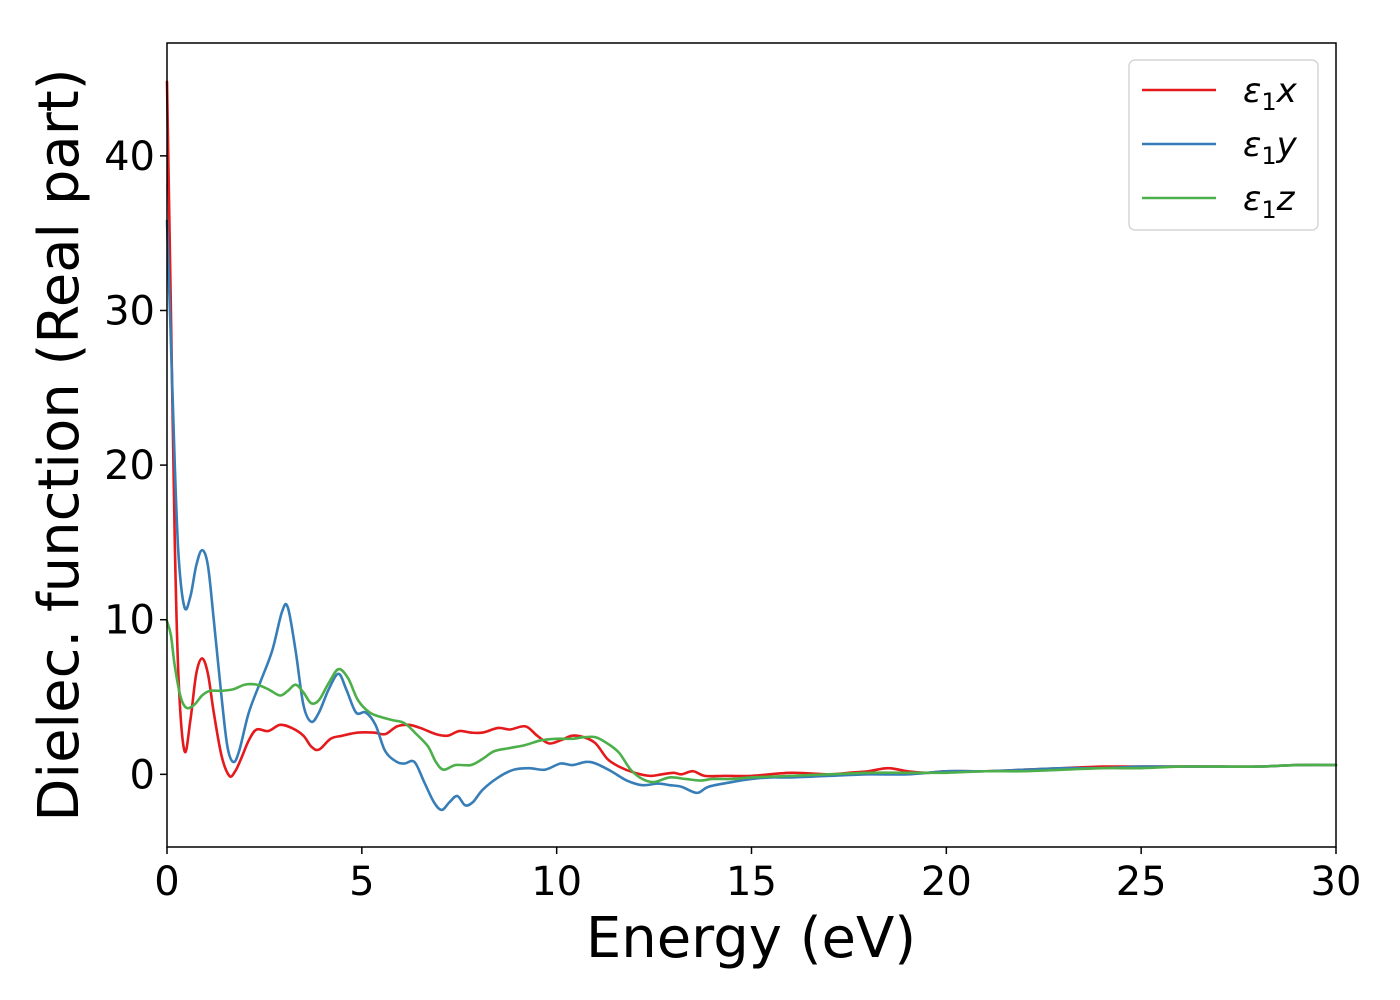 The image size is (1400, 1000). Describe the element at coordinates (1269, 201) in the screenshot. I see `legend-label-z: ε1z` at that location.